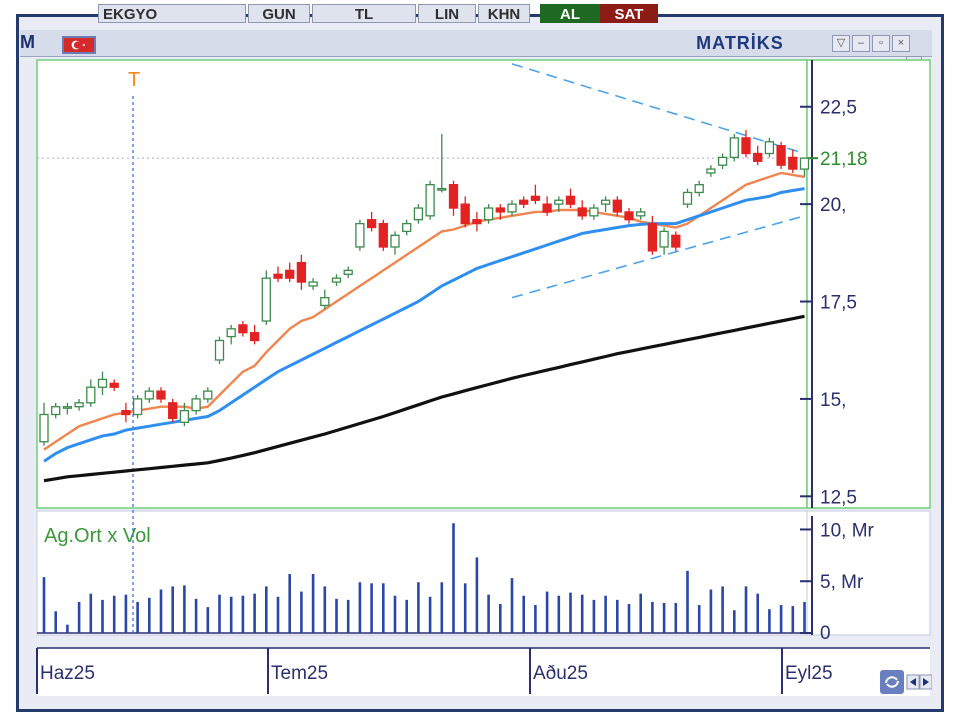 The width and height of the screenshot is (960, 717). What do you see at coordinates (560, 673) in the screenshot?
I see `time-tick-label: Aðu25` at bounding box center [560, 673].